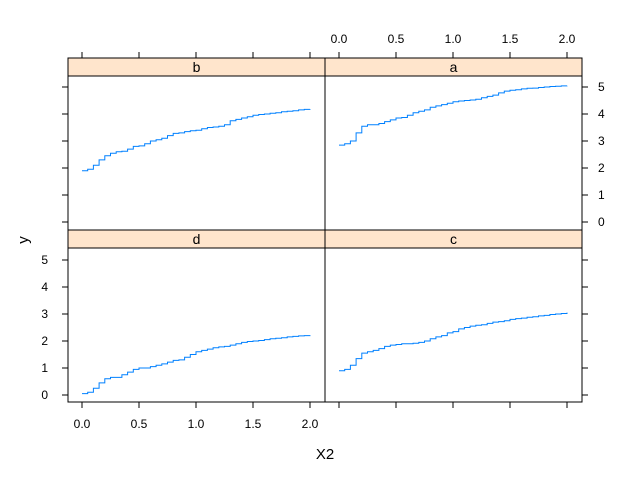  I want to click on panel-border-b, so click(196, 153).